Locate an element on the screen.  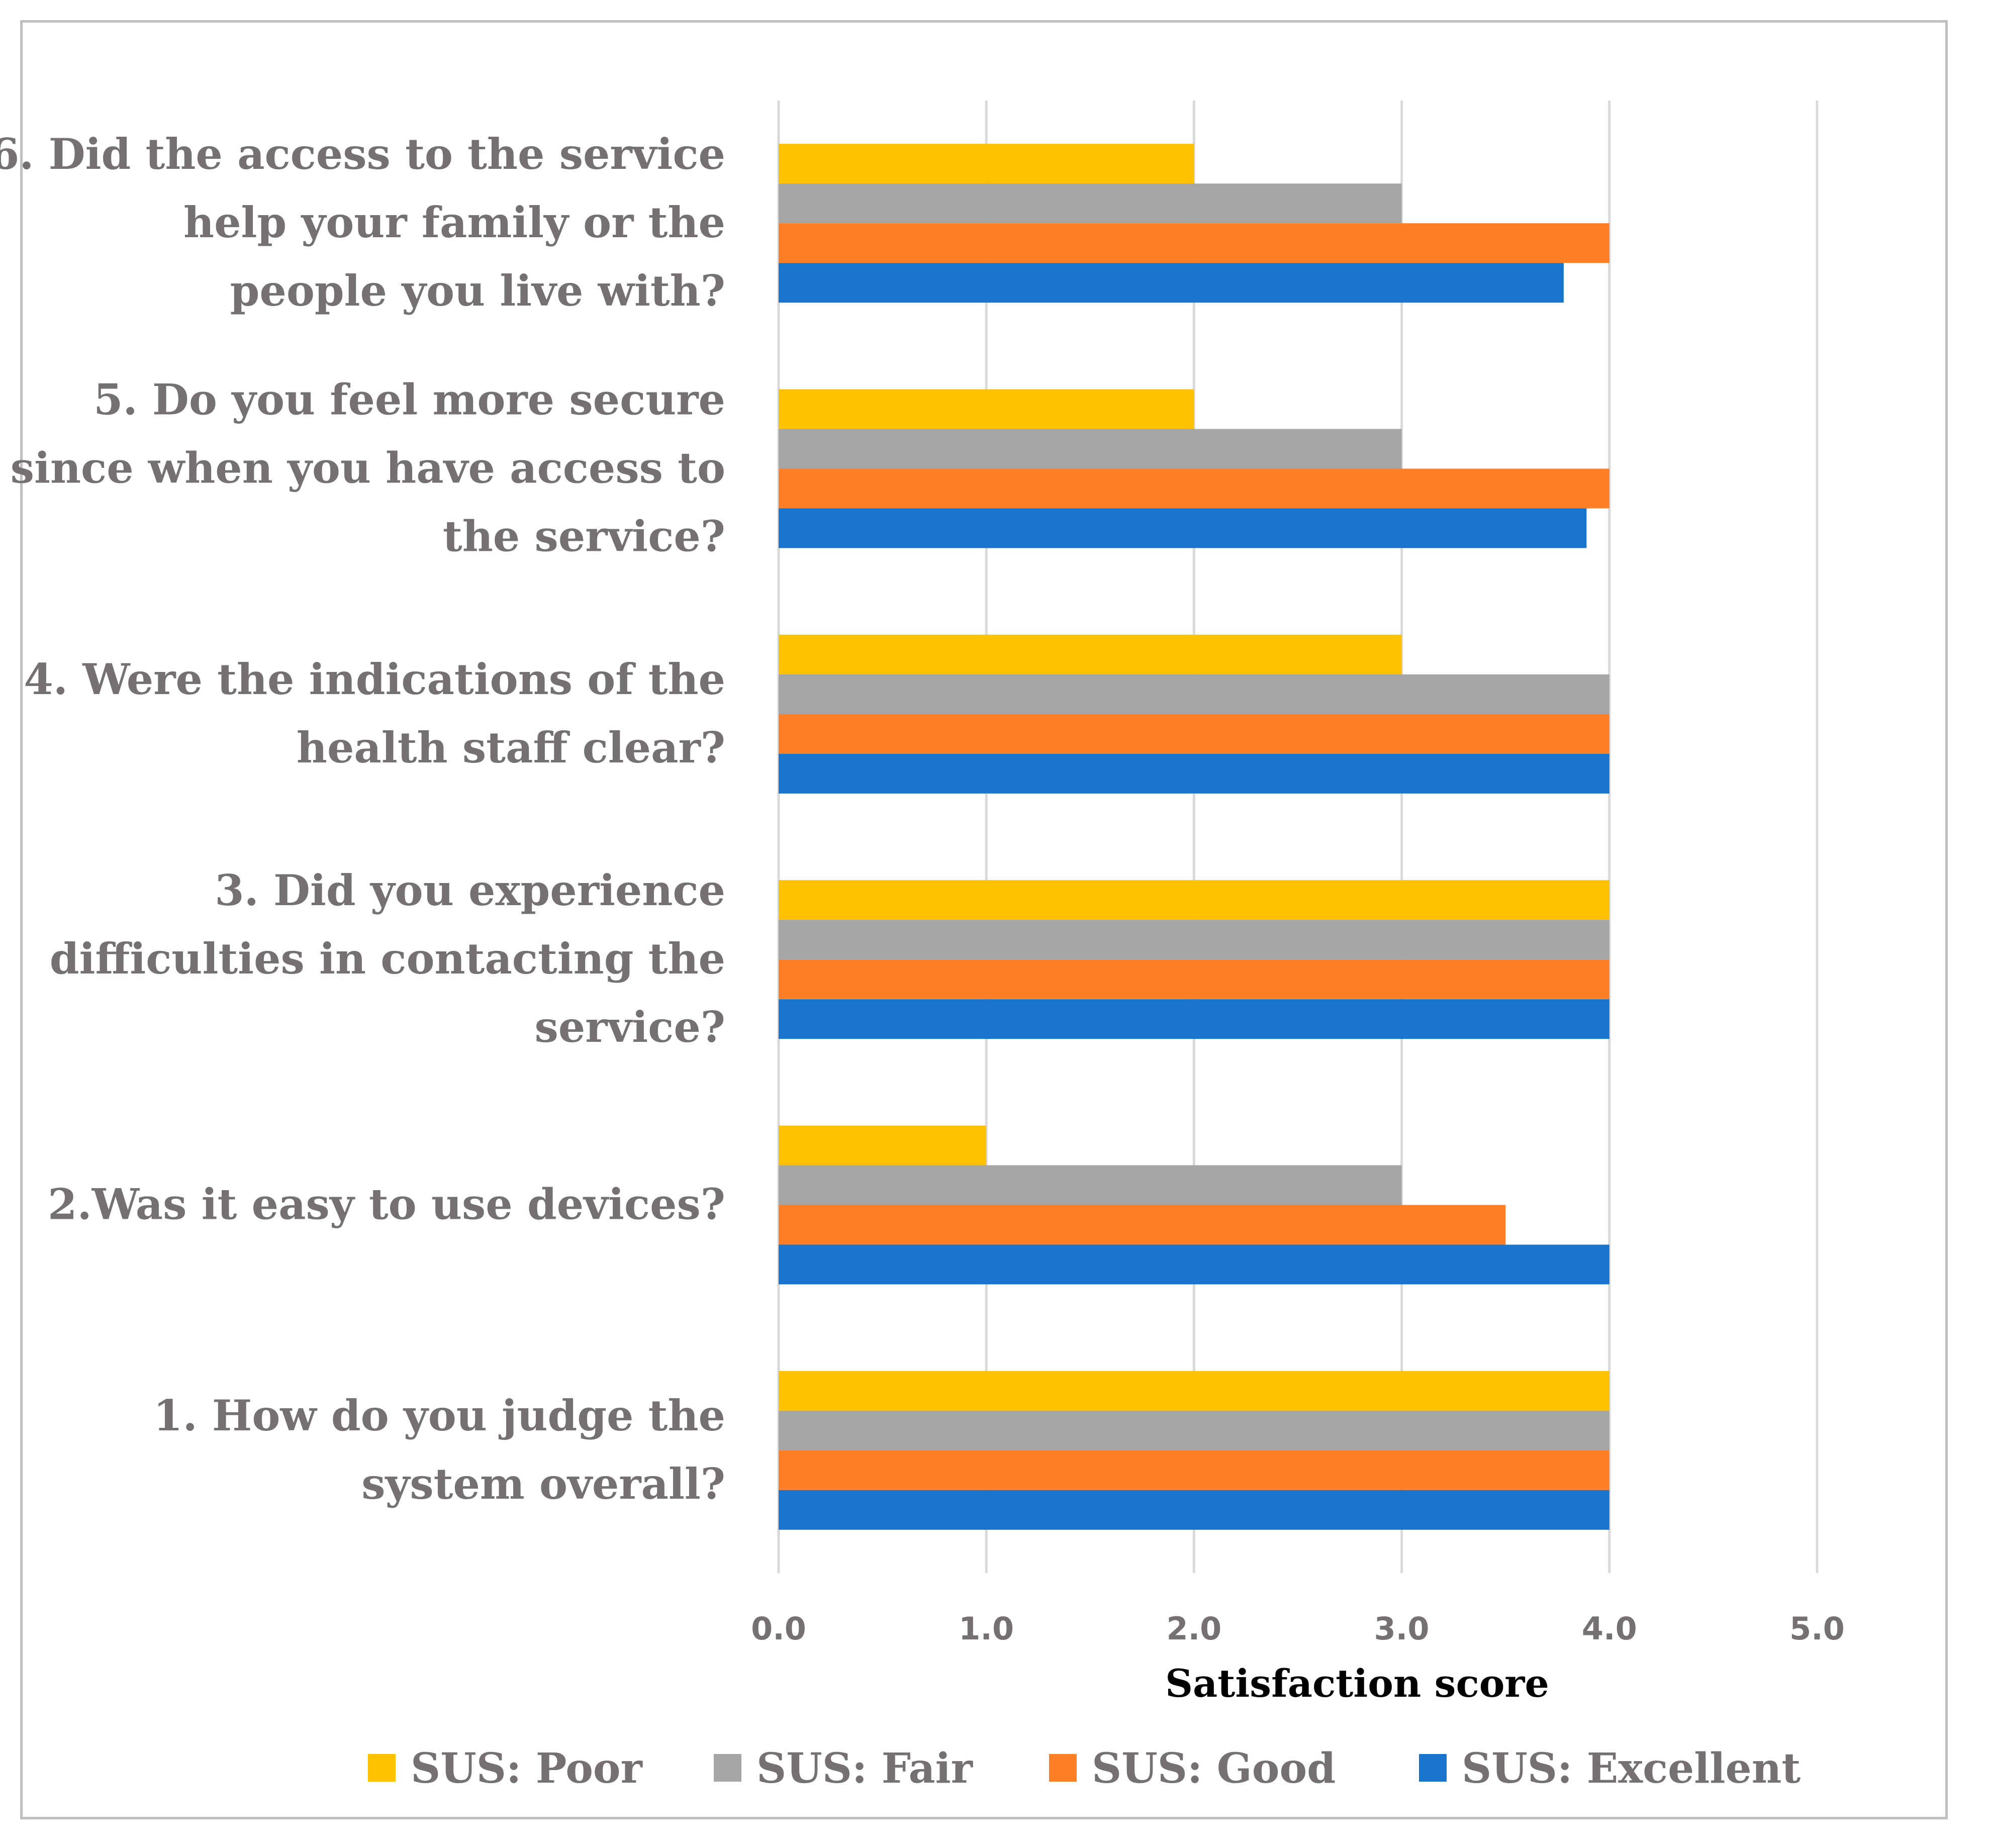
category-label: 6. Did the access to the service is located at coordinates (362, 154).